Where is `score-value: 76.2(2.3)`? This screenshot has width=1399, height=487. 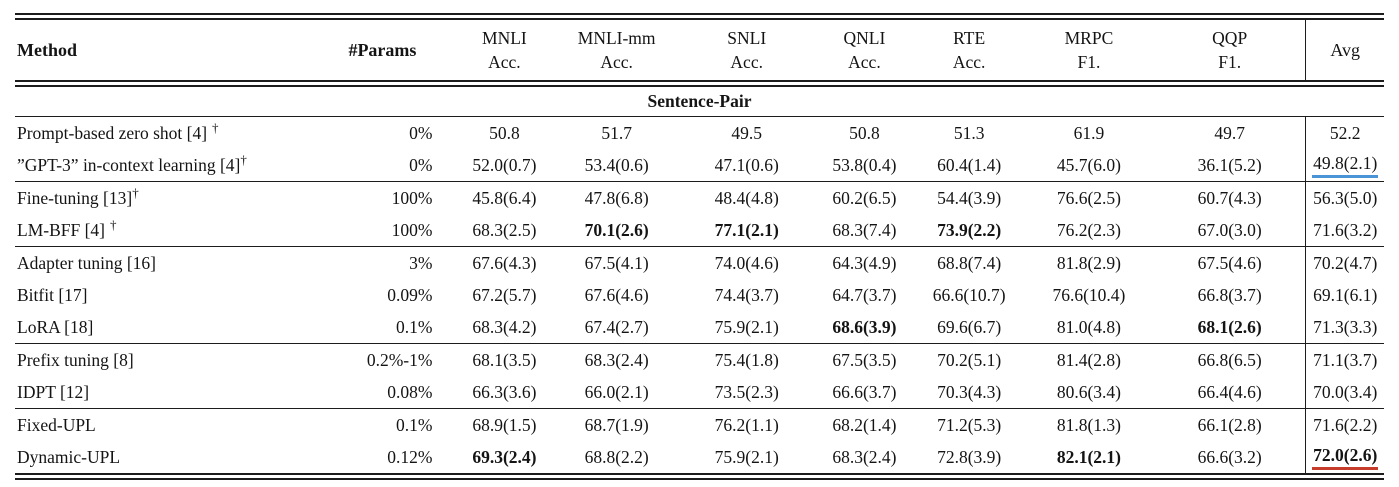
score-value: 76.2(2.3) is located at coordinates (1088, 229).